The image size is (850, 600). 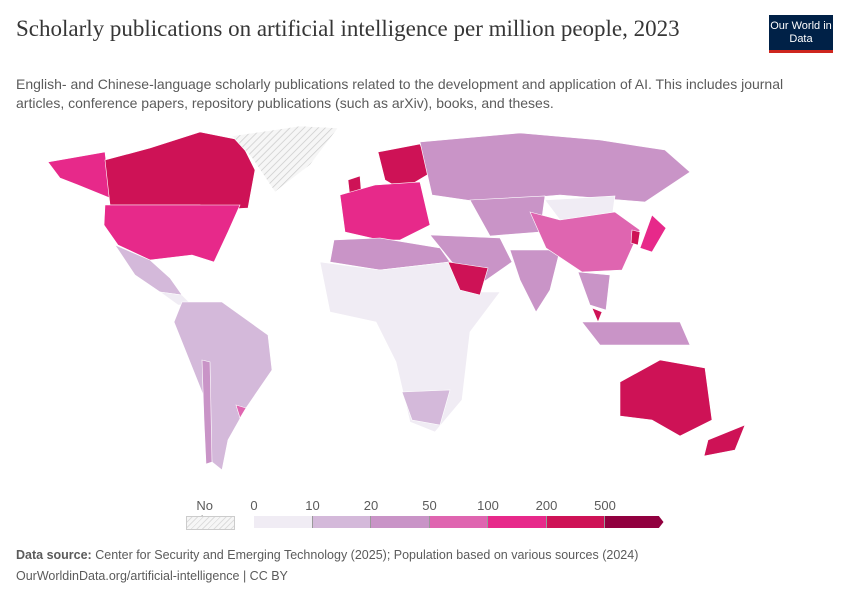 I want to click on region-scandinavia, so click(x=405, y=167).